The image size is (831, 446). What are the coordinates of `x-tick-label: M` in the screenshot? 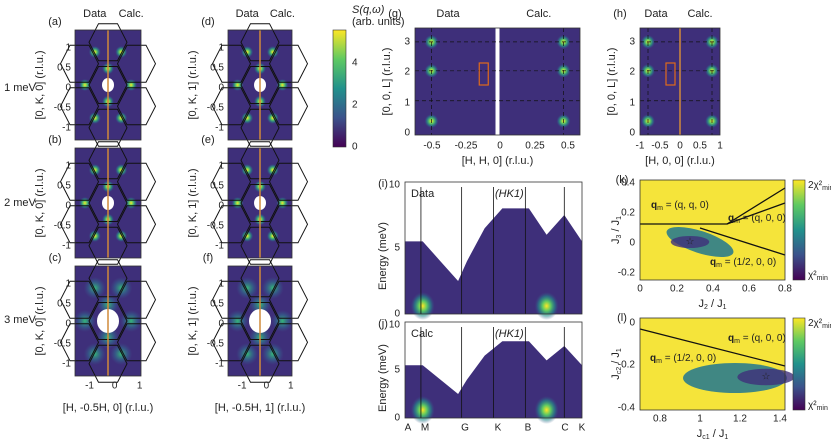 It's located at (425, 428).